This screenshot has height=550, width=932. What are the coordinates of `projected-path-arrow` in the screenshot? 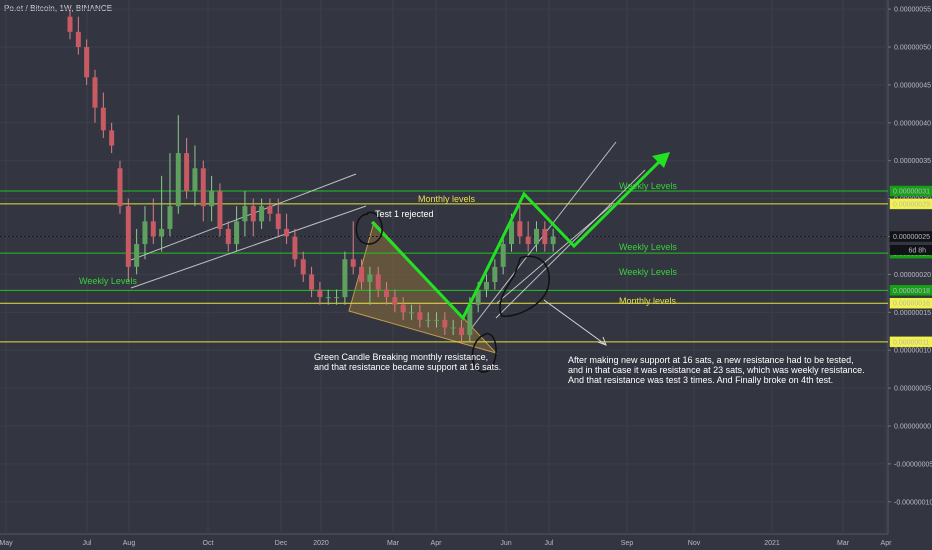 It's located at (518, 238).